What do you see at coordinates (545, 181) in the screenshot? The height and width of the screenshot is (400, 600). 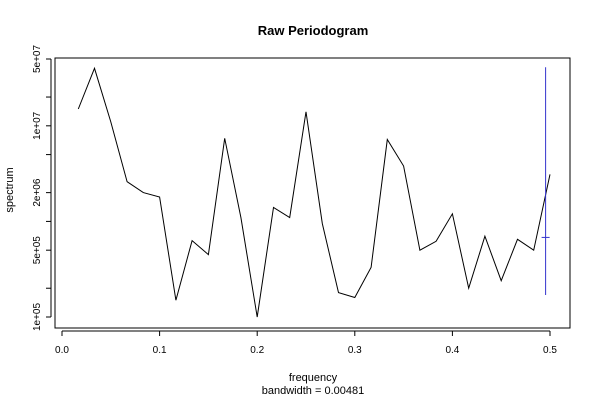 I see `confidence-bar` at bounding box center [545, 181].